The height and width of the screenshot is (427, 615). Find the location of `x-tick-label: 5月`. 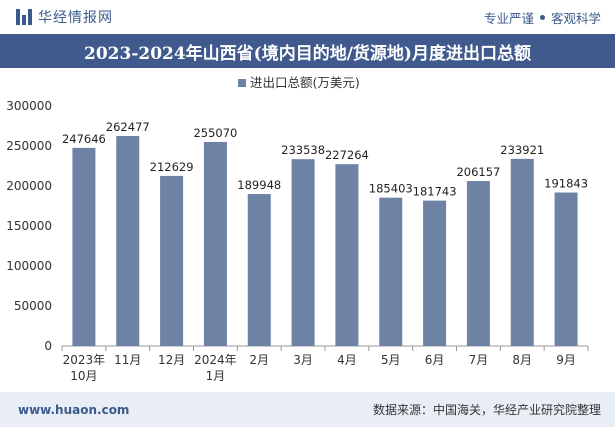

x-tick-label: 5月 is located at coordinates (391, 360).